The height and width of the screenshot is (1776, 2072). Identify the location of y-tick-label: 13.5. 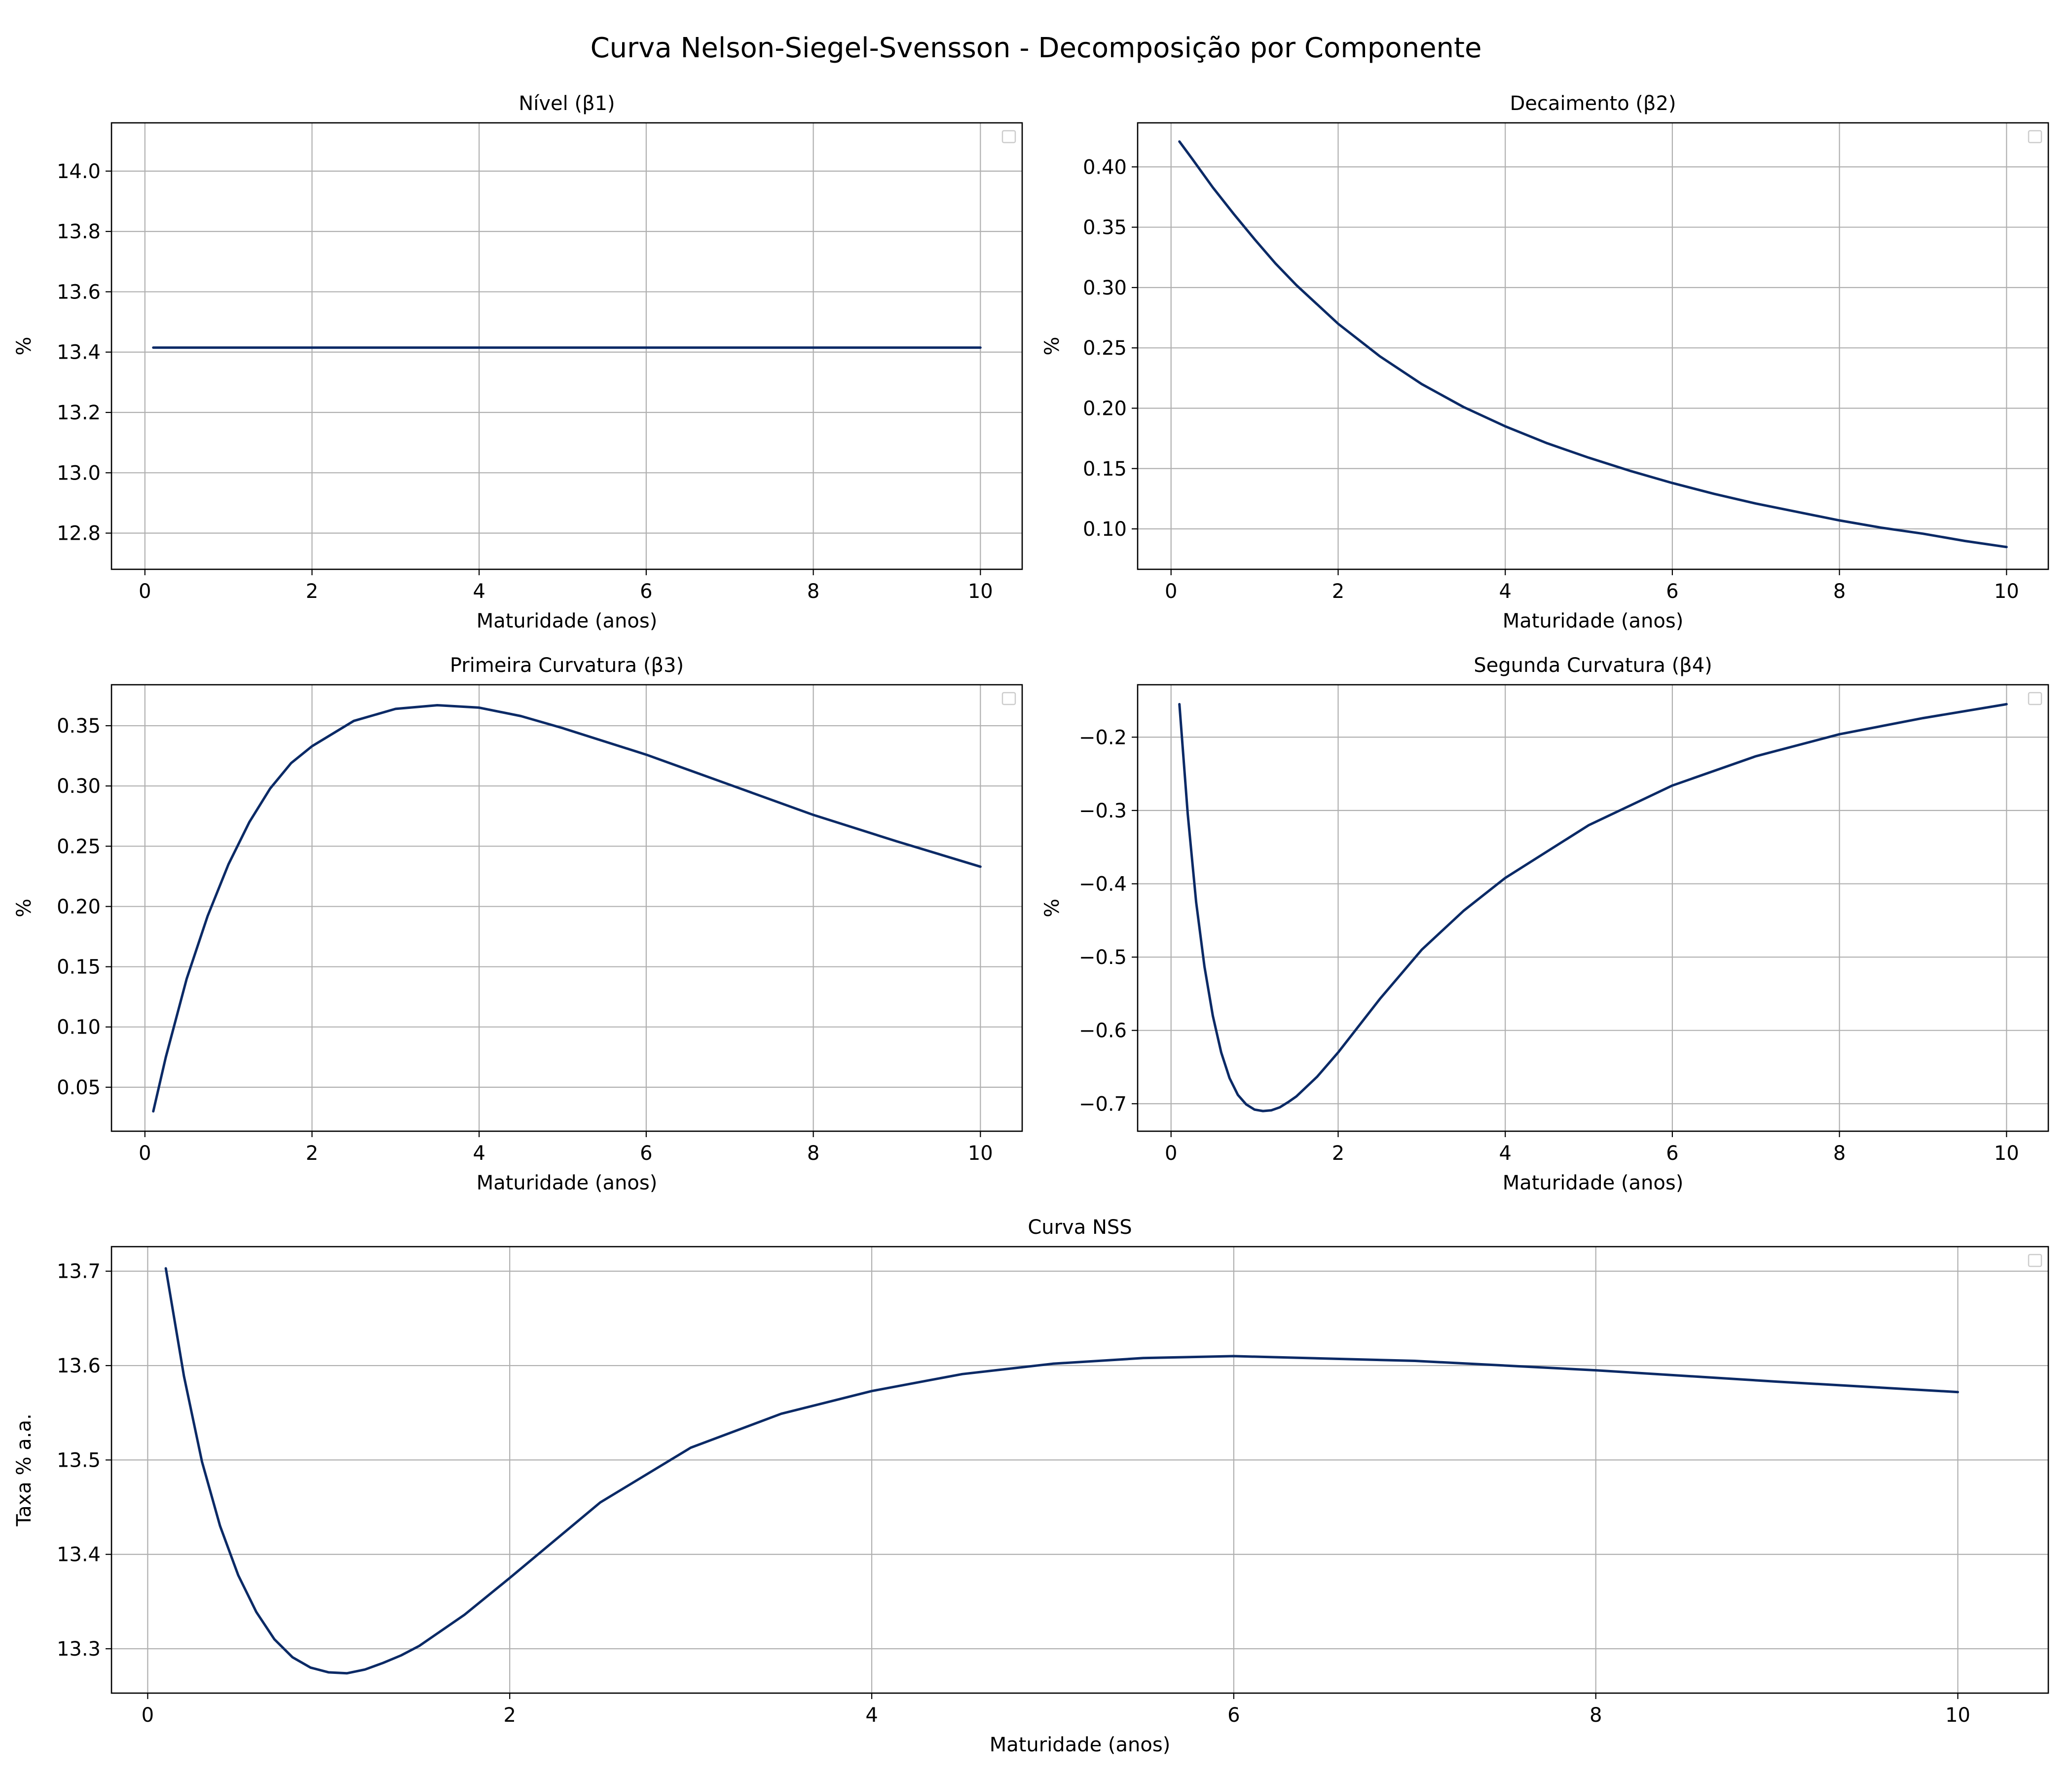
(79, 1461).